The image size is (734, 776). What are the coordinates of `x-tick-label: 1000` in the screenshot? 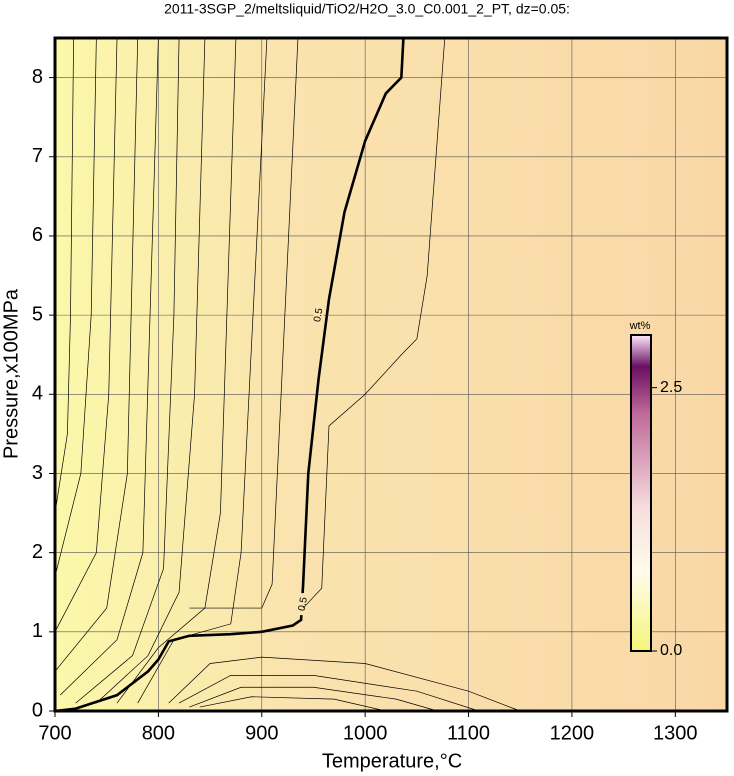 It's located at (365, 733).